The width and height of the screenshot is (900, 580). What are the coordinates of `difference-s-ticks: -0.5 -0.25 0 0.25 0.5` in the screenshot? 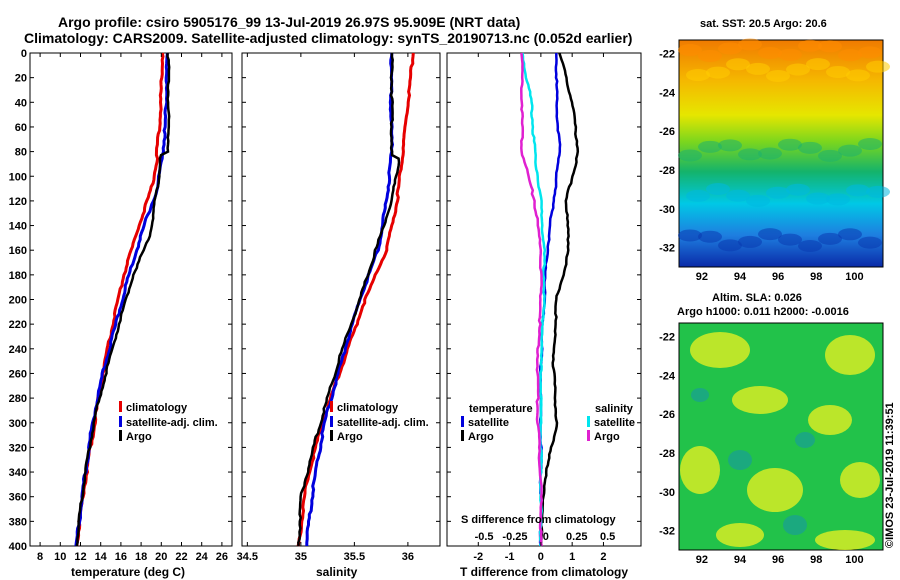 It's located at (545, 537).